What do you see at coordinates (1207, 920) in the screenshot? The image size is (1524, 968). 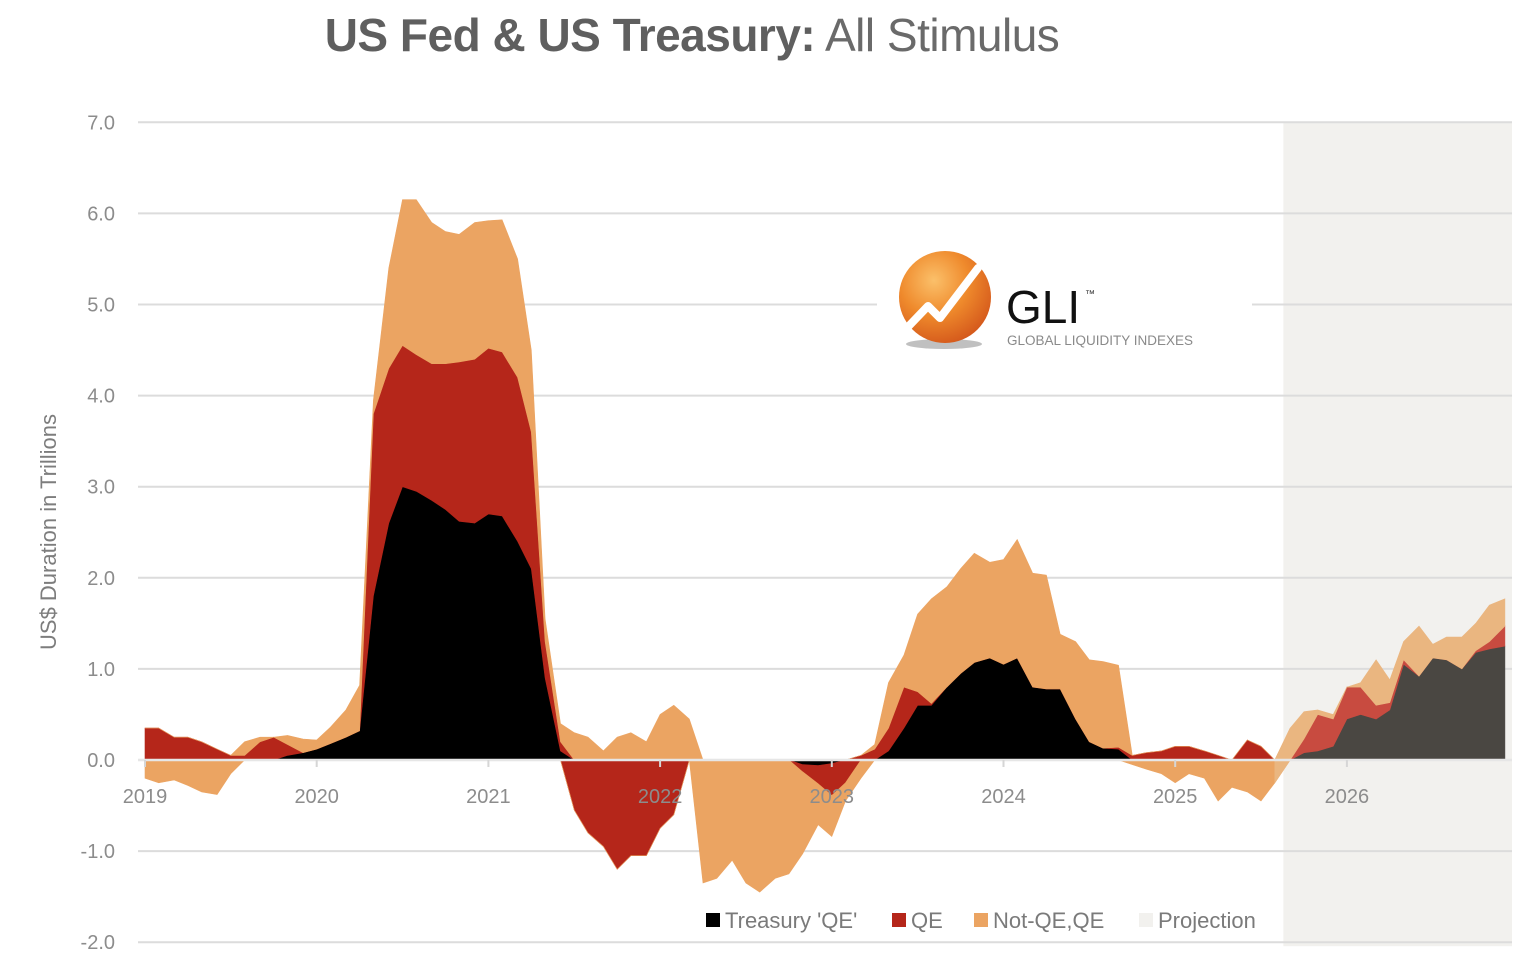 I see `legend-label-projection: Projection` at bounding box center [1207, 920].